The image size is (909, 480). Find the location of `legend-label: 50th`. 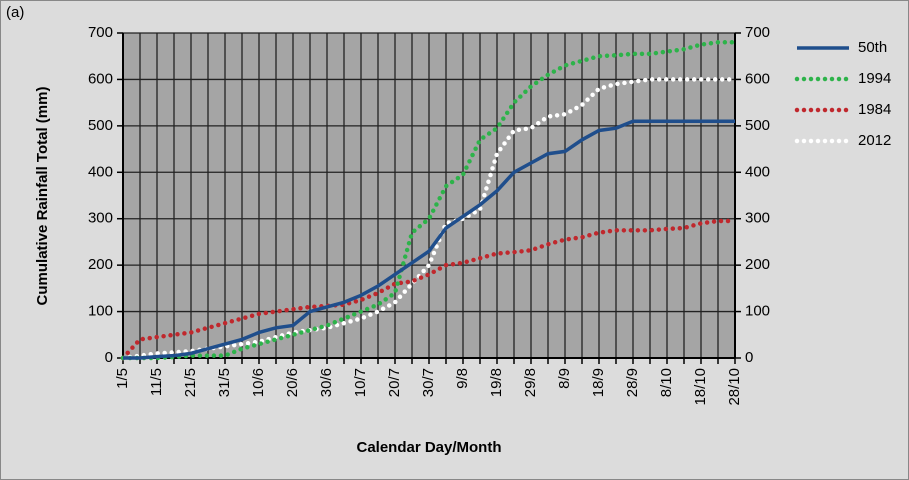

legend-label: 50th is located at coordinates (872, 47).